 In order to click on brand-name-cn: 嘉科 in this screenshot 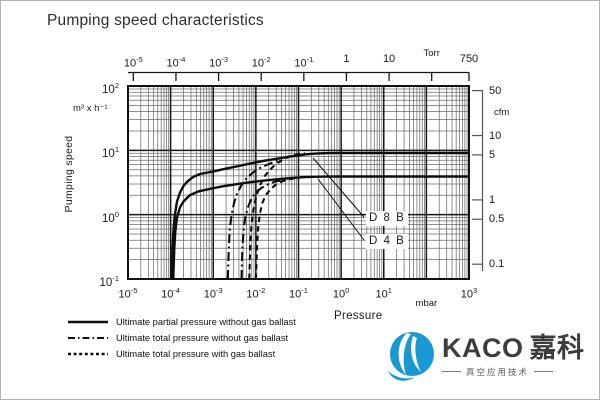, I will do `click(557, 347)`.